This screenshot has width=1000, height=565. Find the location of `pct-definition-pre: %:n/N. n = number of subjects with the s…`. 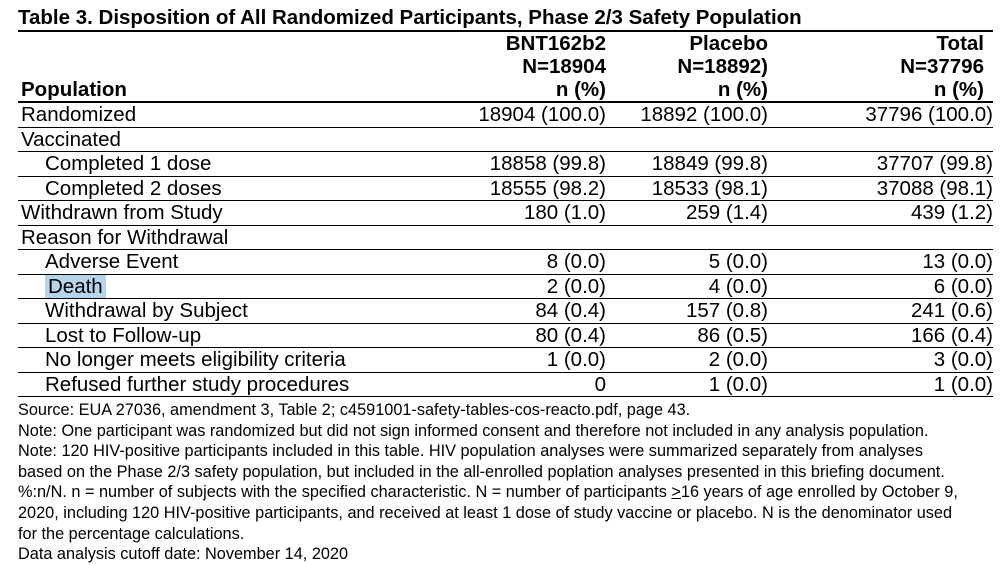

pct-definition-pre: %:n/N. n = number of subjects with the s… is located at coordinates (345, 492).